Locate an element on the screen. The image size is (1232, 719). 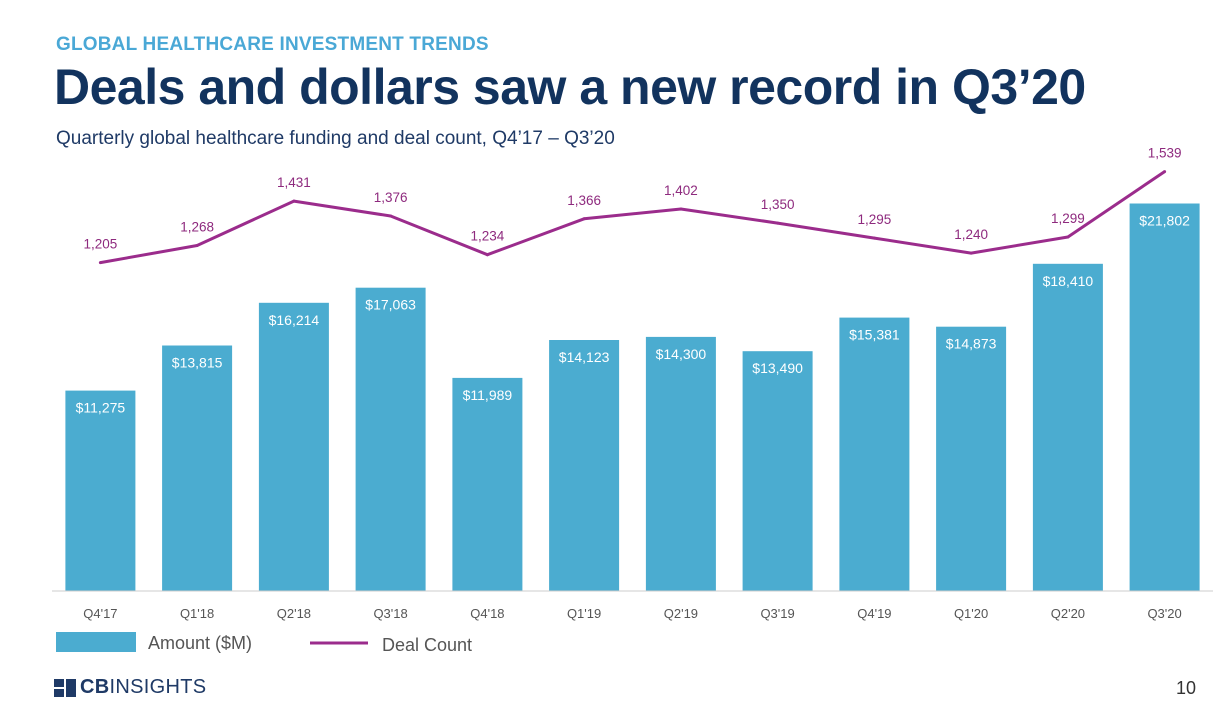
deal-count-label: 1,402 is located at coordinates (681, 190).